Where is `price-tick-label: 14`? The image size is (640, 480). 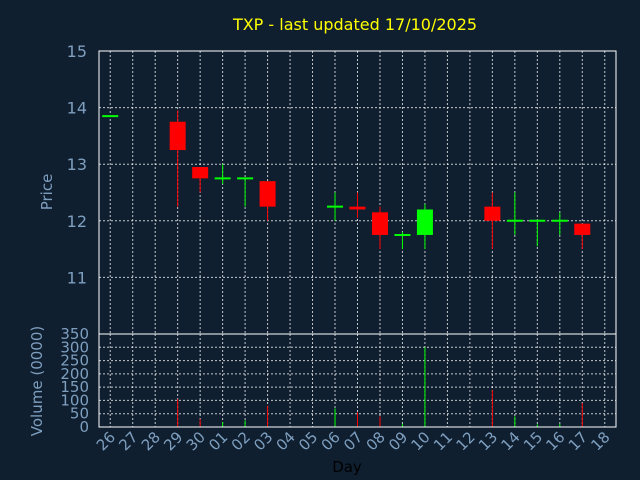 price-tick-label: 14 is located at coordinates (77, 108).